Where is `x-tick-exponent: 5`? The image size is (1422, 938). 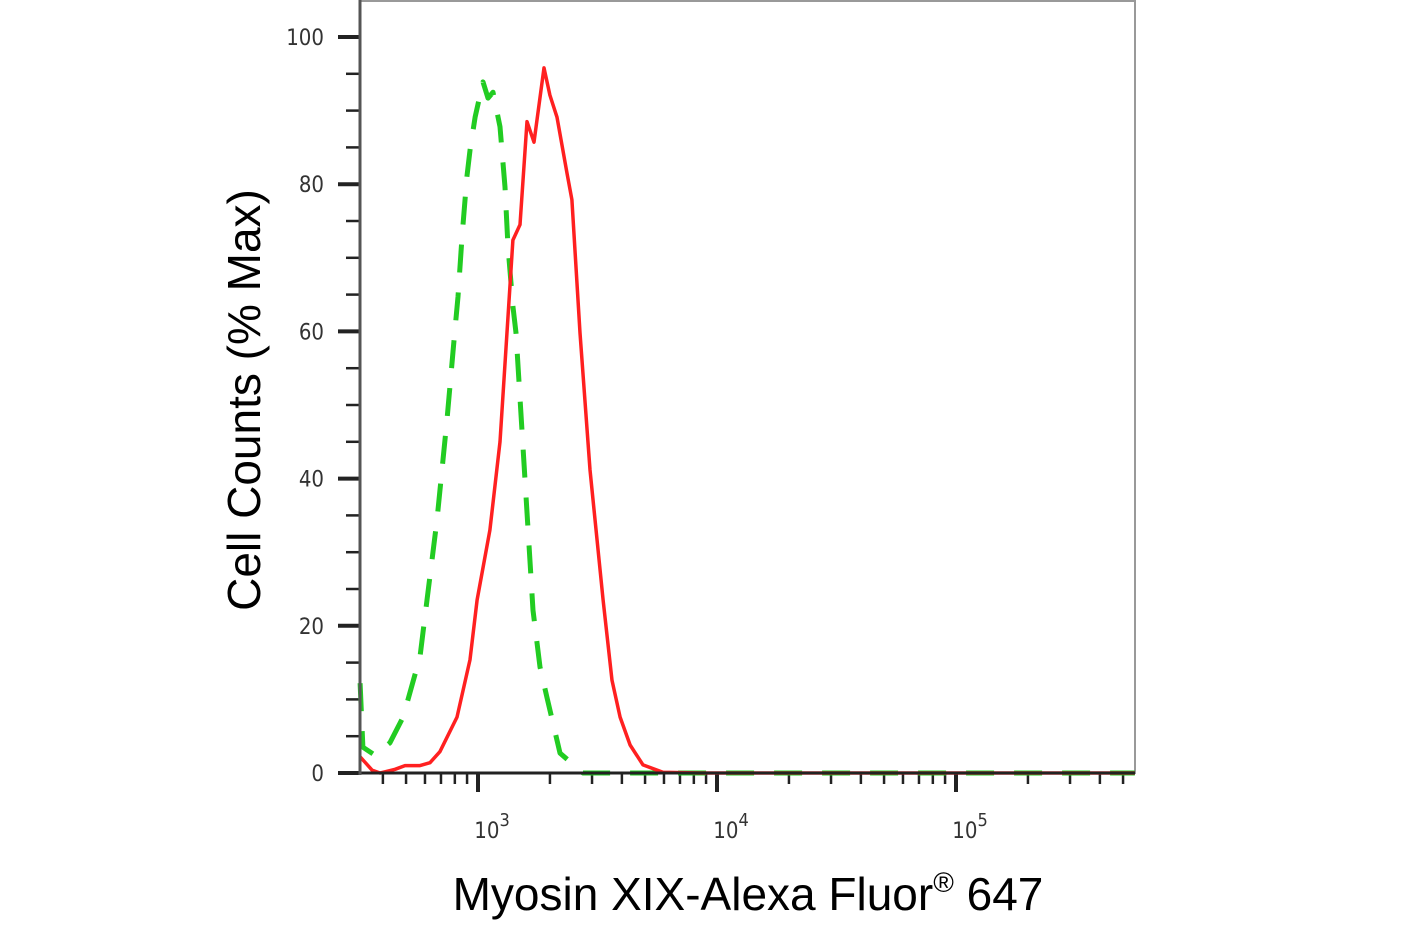
x-tick-exponent: 5 is located at coordinates (982, 820).